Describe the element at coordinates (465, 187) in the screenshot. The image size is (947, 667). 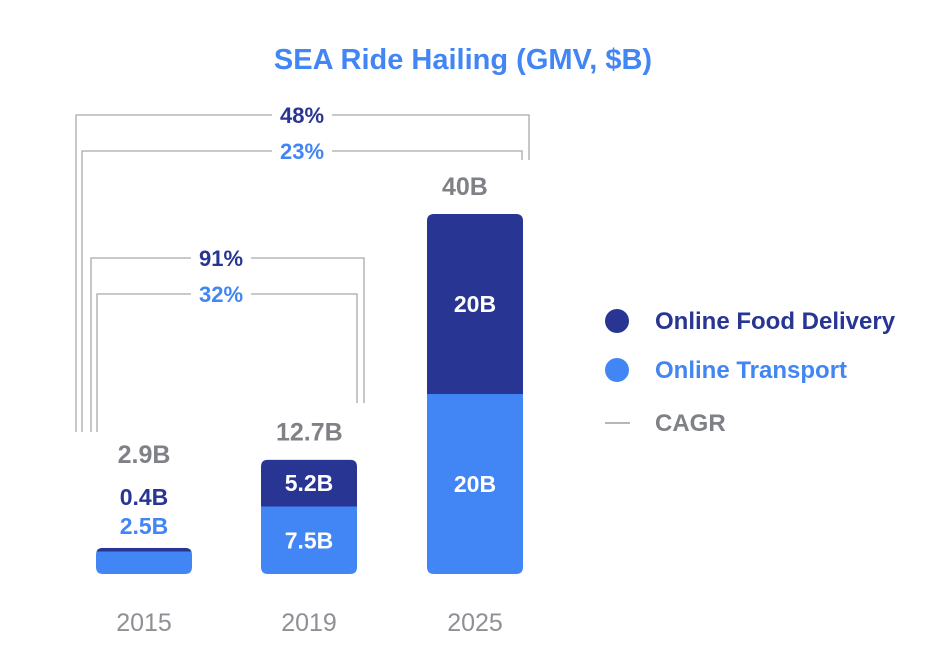
I see `total-label-2025: 40B` at that location.